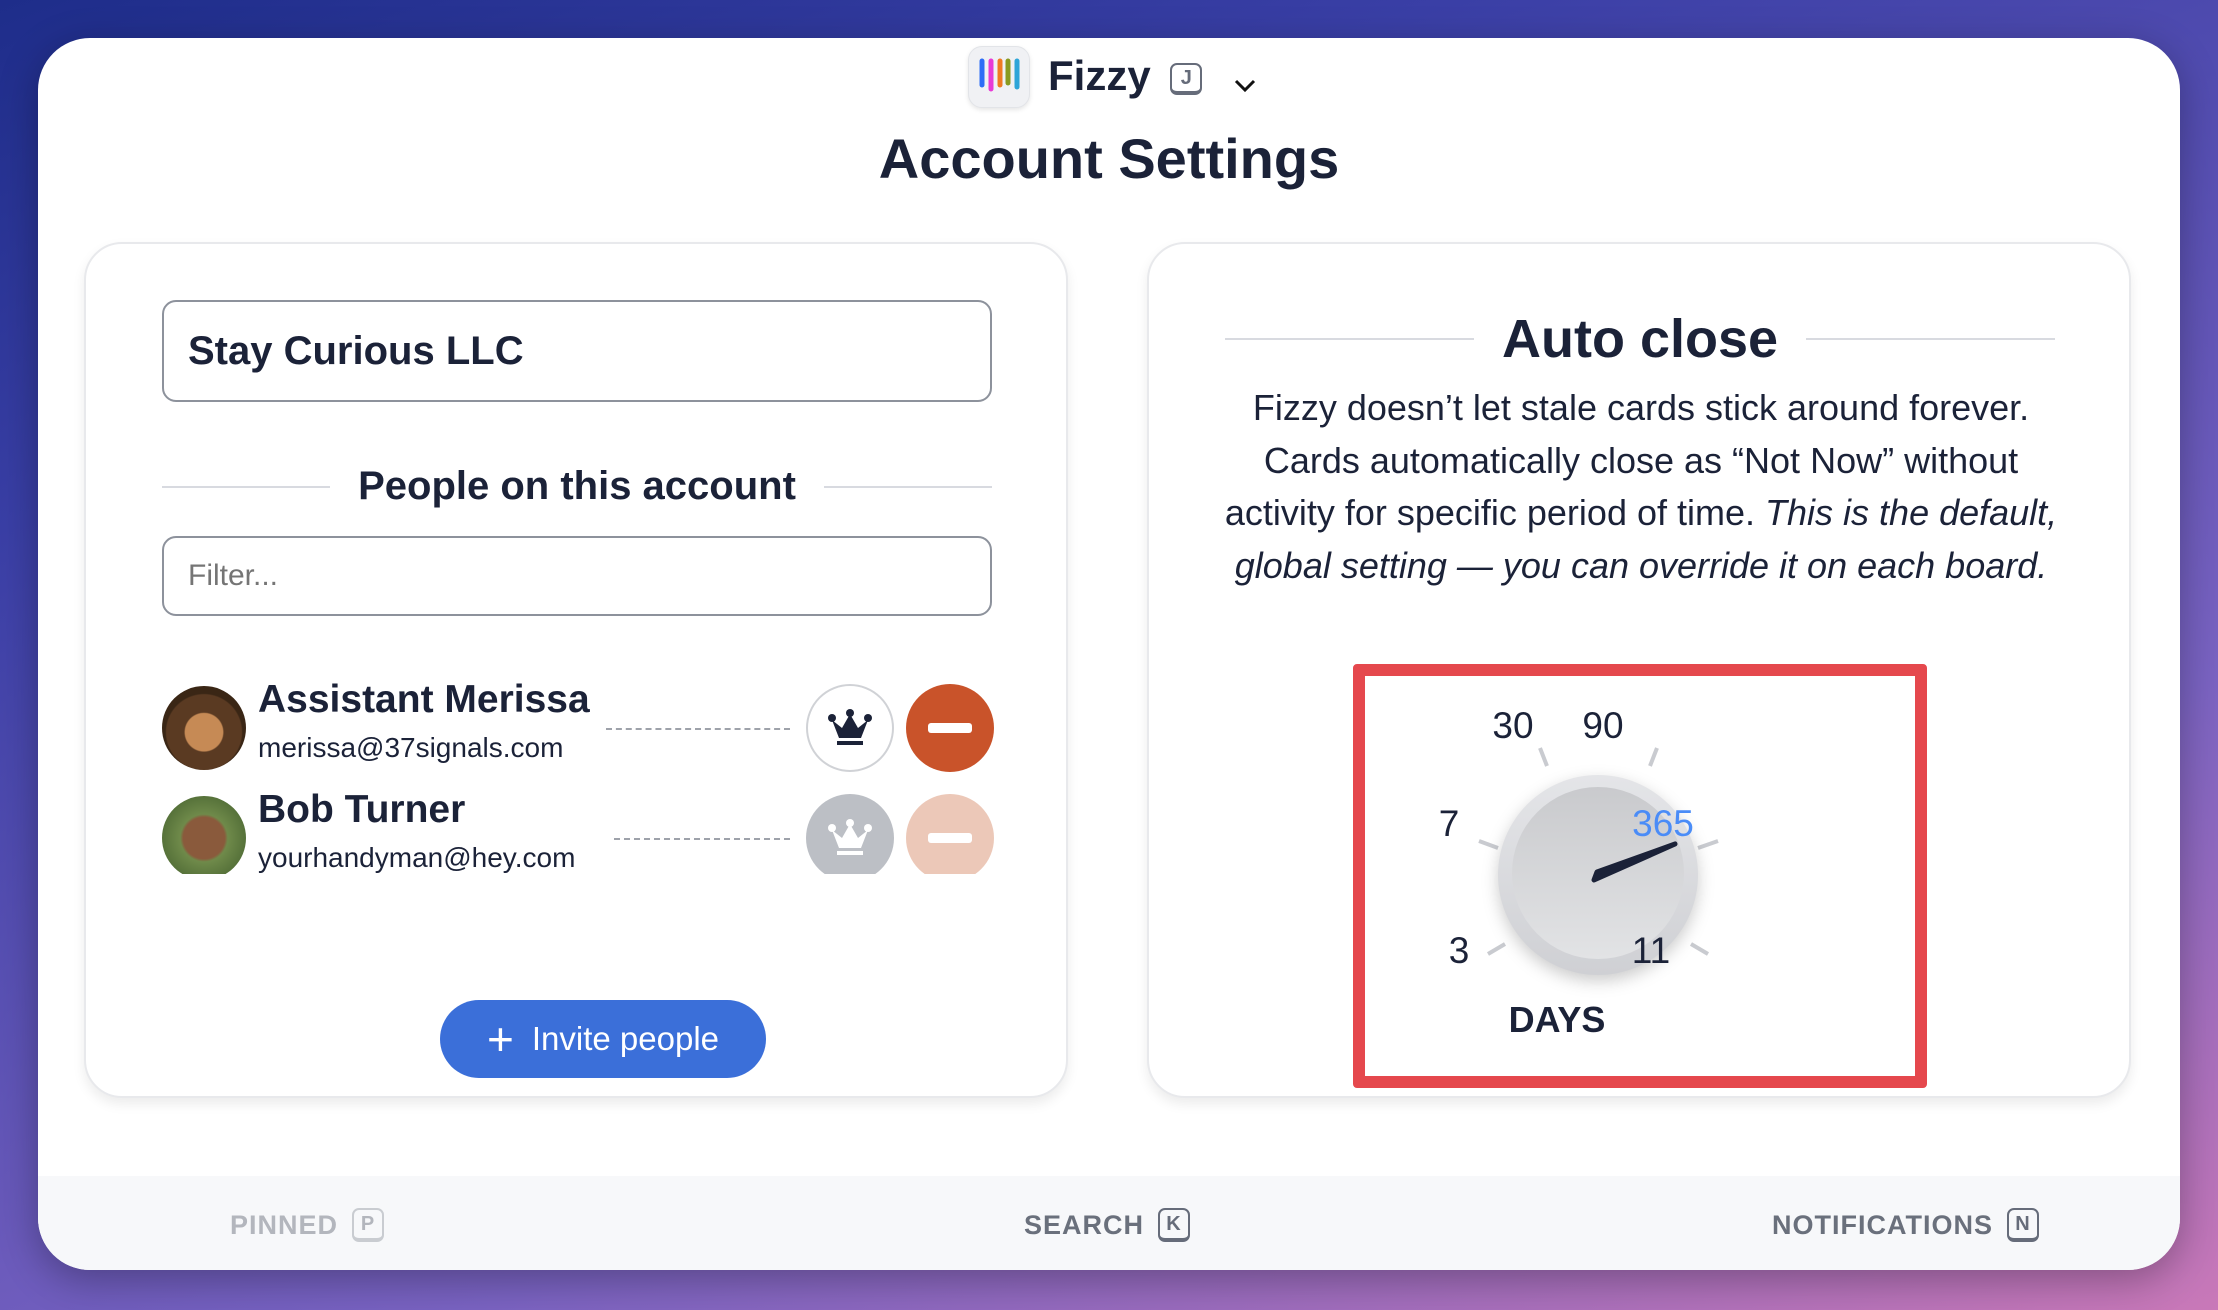 The height and width of the screenshot is (1310, 2218). I want to click on dial-option-7: 7, so click(1449, 823).